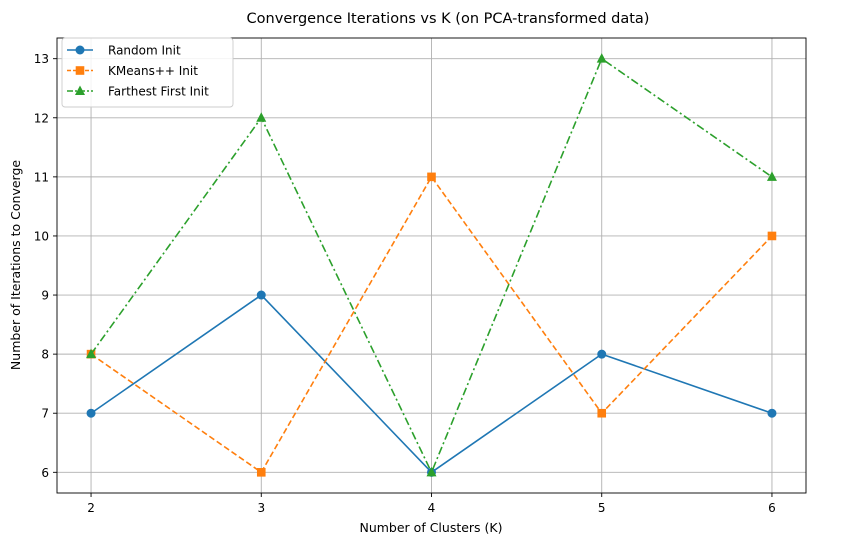  I want to click on y-axis-label: Number of Iterations to Converge, so click(15, 265).